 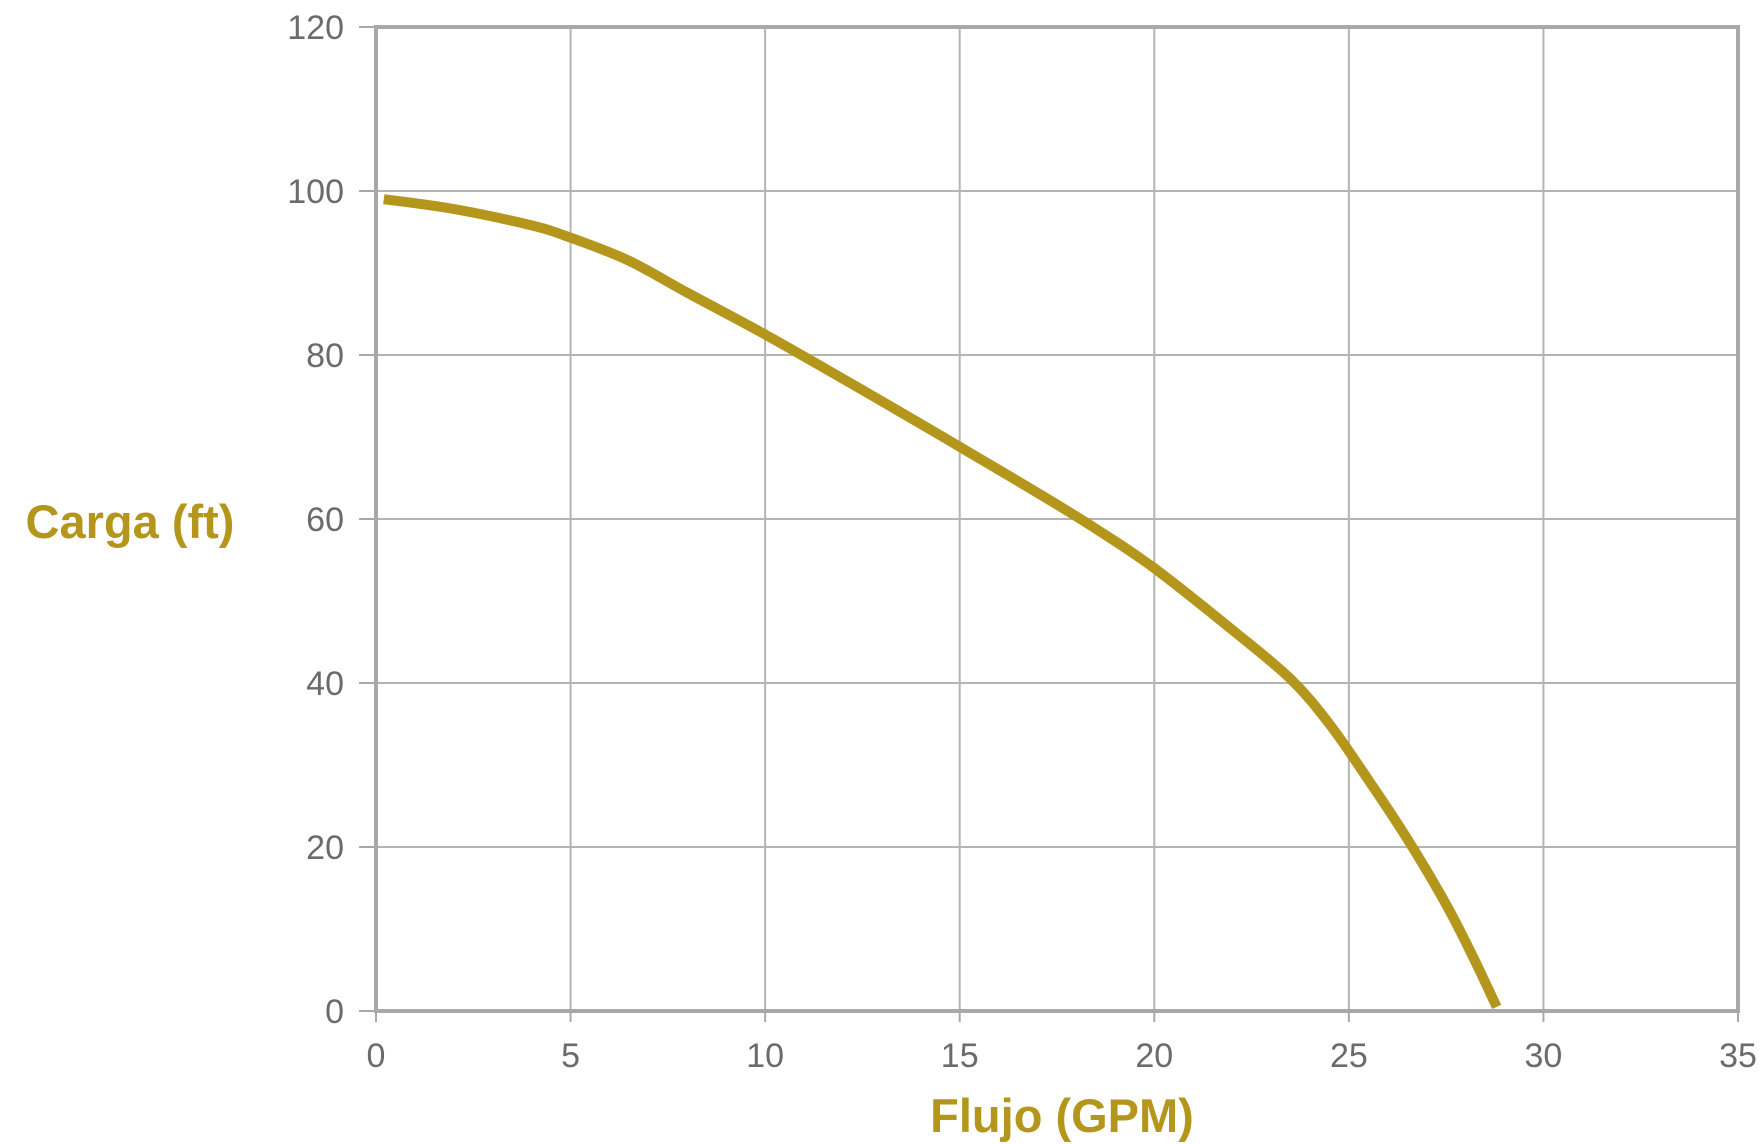 What do you see at coordinates (334, 1012) in the screenshot?
I see `y-tick-label: 0` at bounding box center [334, 1012].